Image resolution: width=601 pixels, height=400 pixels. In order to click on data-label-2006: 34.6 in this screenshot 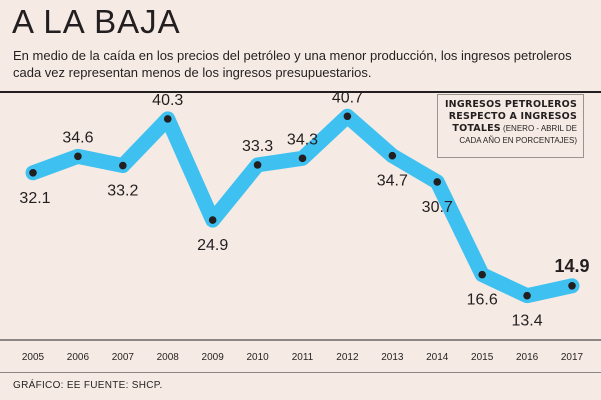, I will do `click(77, 137)`.